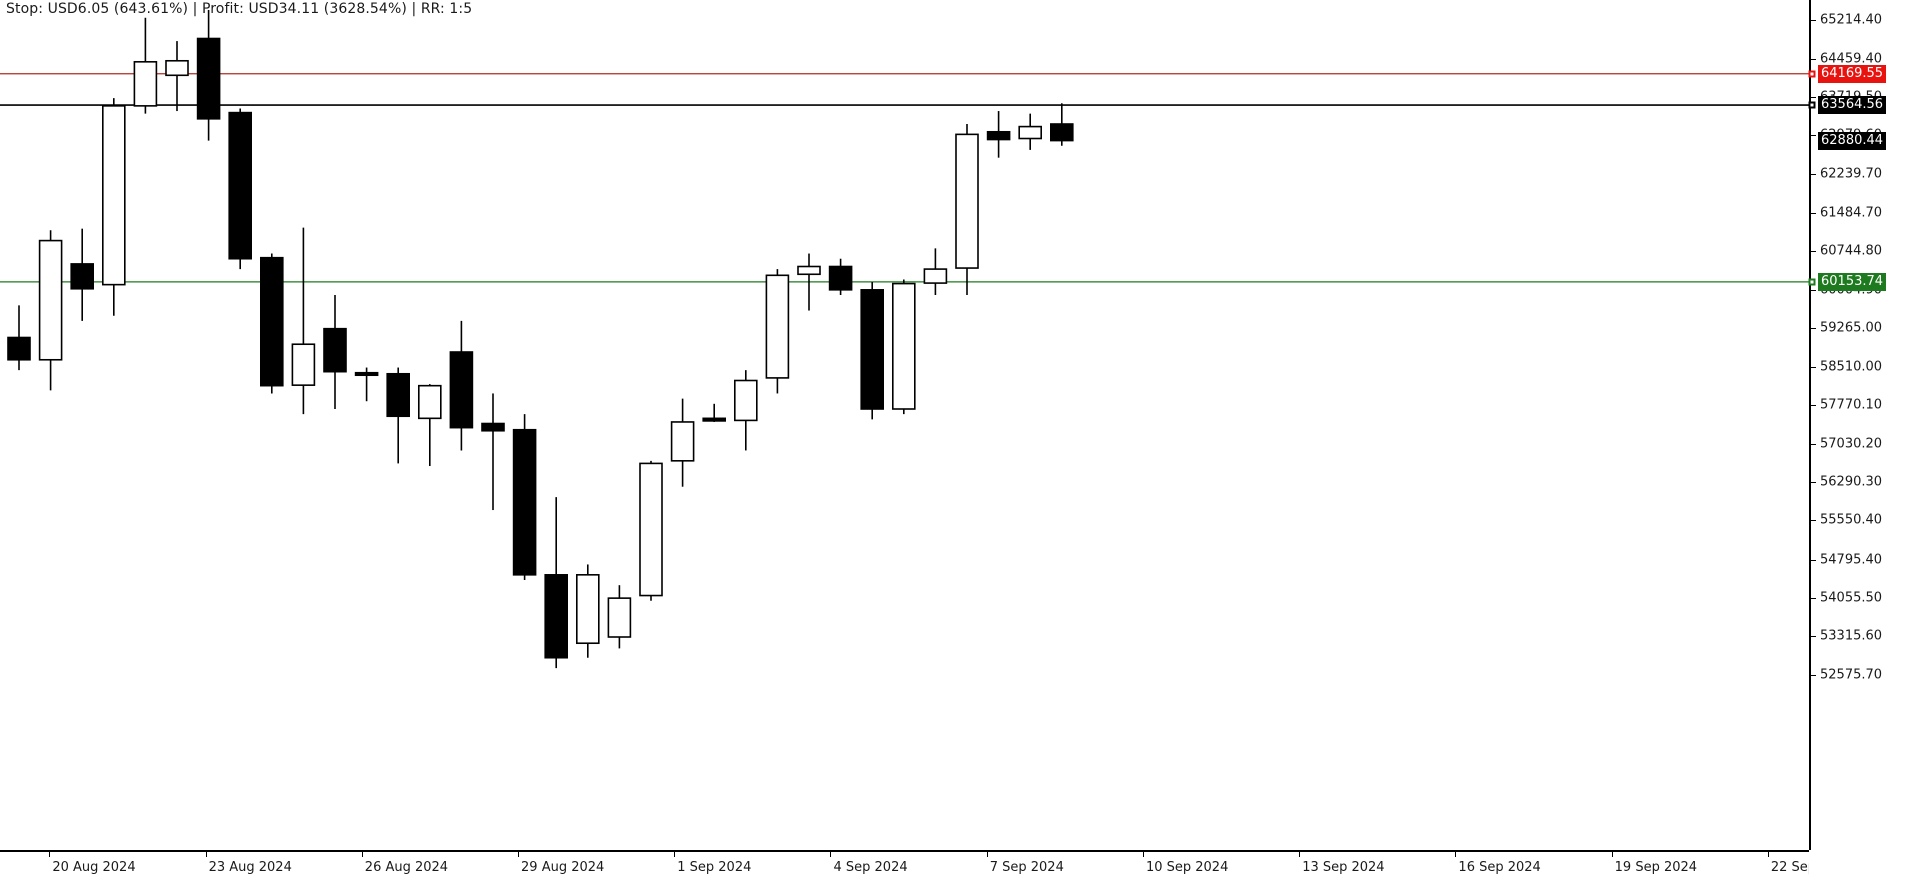  What do you see at coordinates (1187, 867) in the screenshot?
I see `date-tick-label: 10 Sep 2024` at bounding box center [1187, 867].